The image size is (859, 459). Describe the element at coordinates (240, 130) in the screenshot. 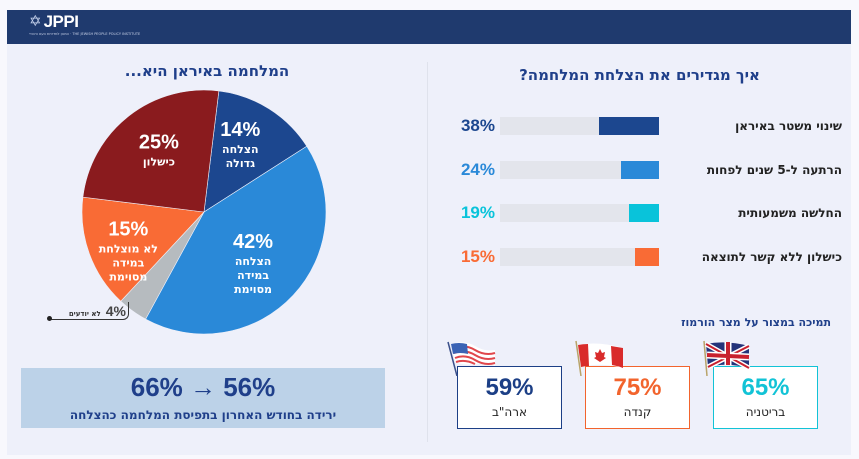

I see `pie-slice-value: 14%` at that location.